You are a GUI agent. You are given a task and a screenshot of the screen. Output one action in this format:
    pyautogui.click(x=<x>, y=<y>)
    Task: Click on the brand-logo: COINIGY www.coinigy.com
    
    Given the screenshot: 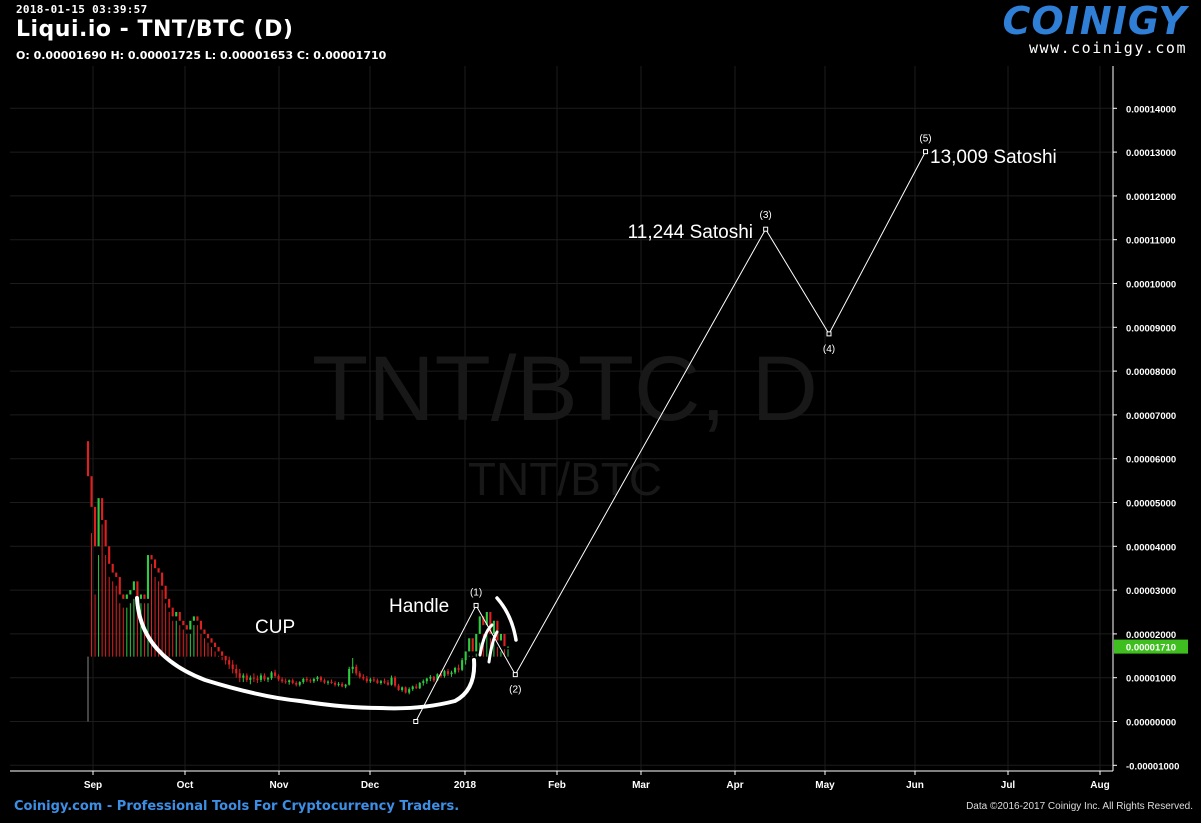 What is the action you would take?
    pyautogui.click(x=1095, y=28)
    